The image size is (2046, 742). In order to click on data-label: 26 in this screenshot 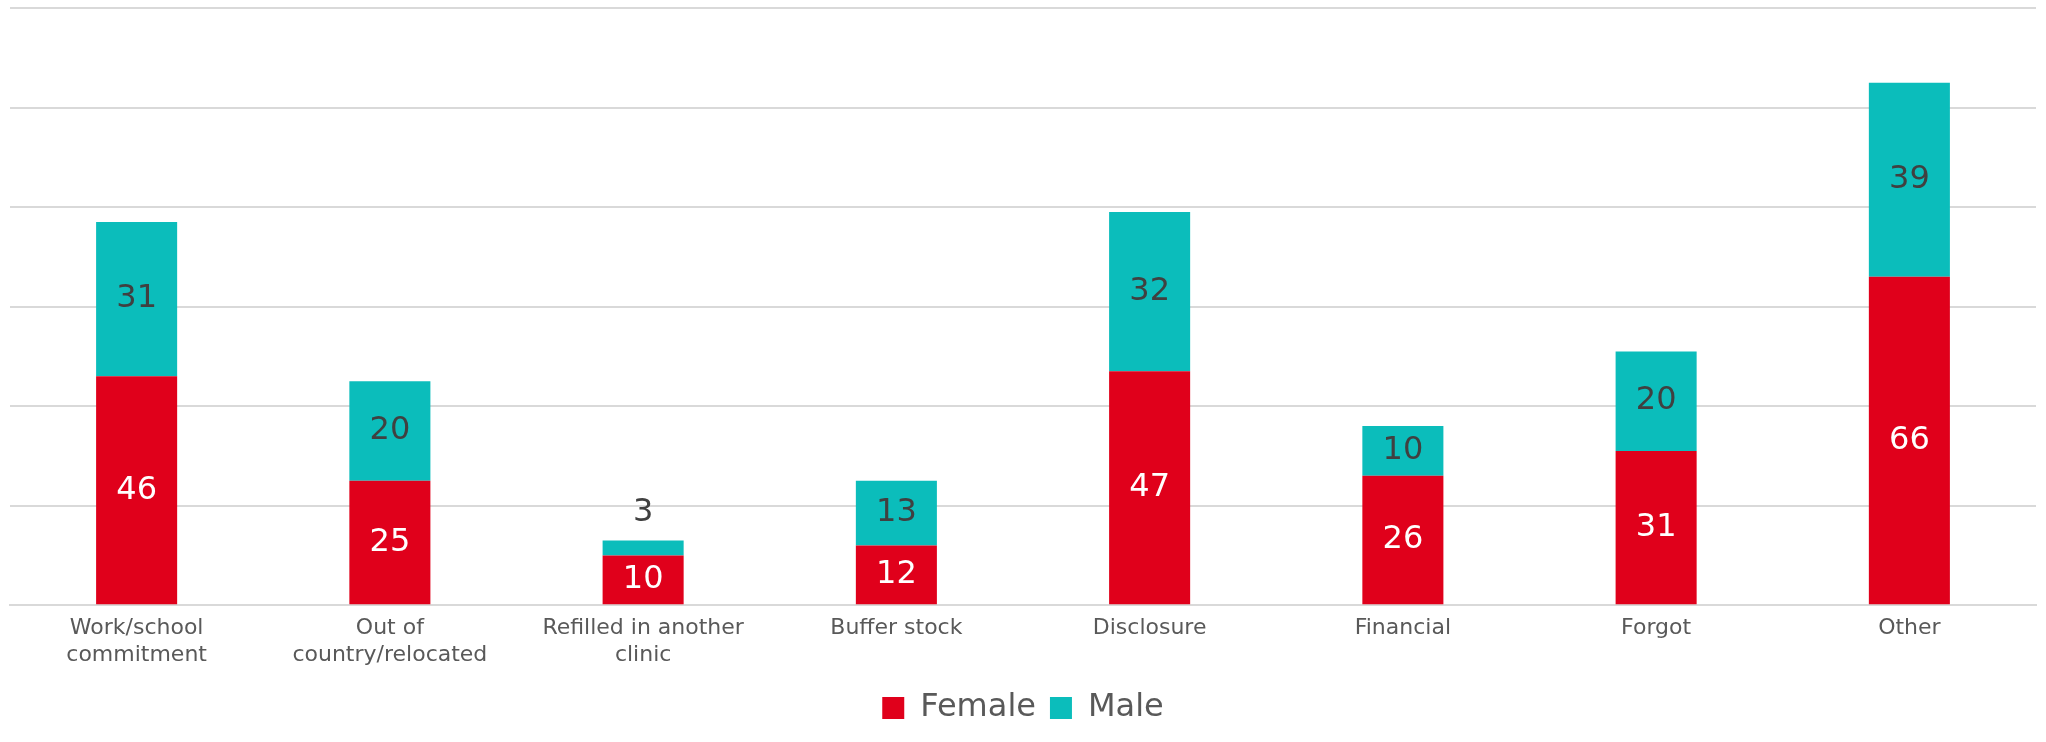, I will do `click(1403, 537)`.